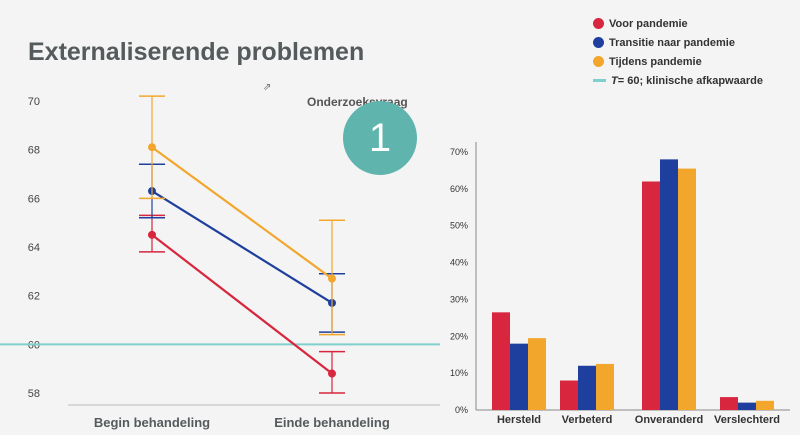 The width and height of the screenshot is (800, 435). What do you see at coordinates (587, 420) in the screenshot?
I see `x-tick-label: Verbeterd` at bounding box center [587, 420].